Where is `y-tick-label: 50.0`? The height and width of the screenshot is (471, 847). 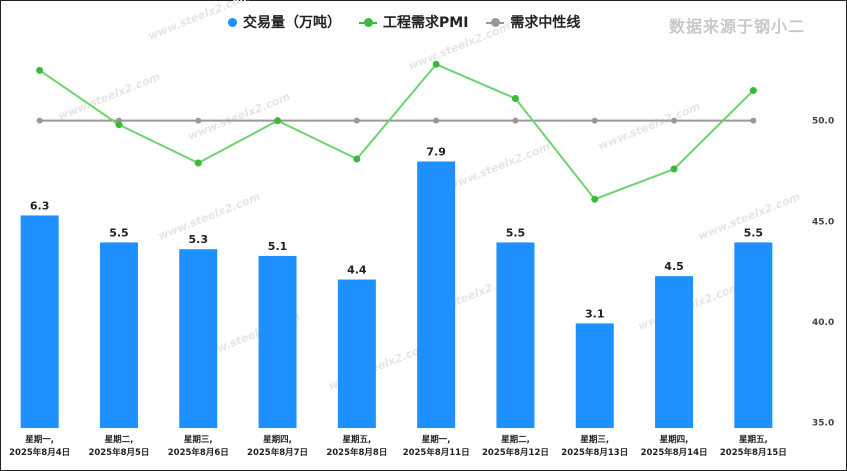
y-tick-label: 50.0 is located at coordinates (823, 122).